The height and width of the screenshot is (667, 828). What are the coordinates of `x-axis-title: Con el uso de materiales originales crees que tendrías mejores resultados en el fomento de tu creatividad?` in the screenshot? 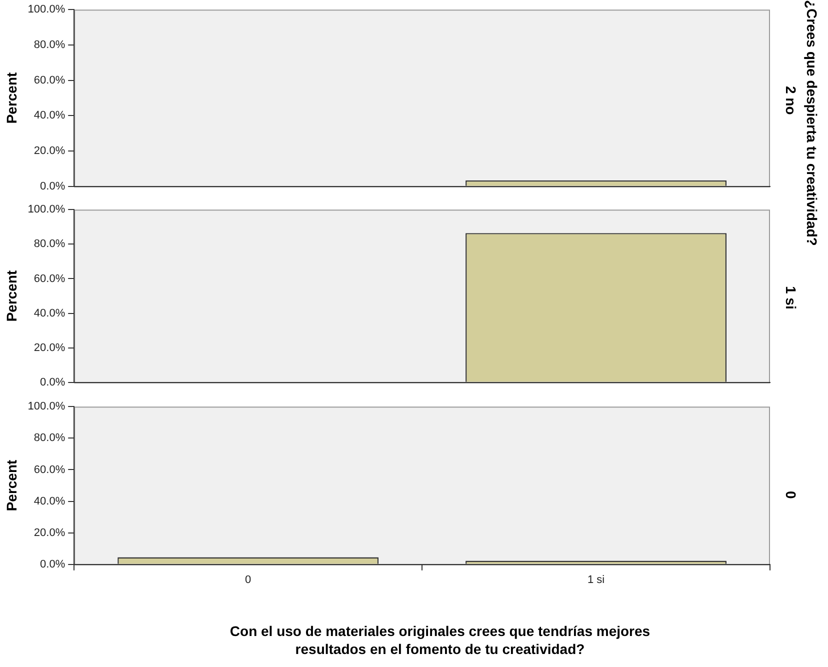 It's located at (440, 640).